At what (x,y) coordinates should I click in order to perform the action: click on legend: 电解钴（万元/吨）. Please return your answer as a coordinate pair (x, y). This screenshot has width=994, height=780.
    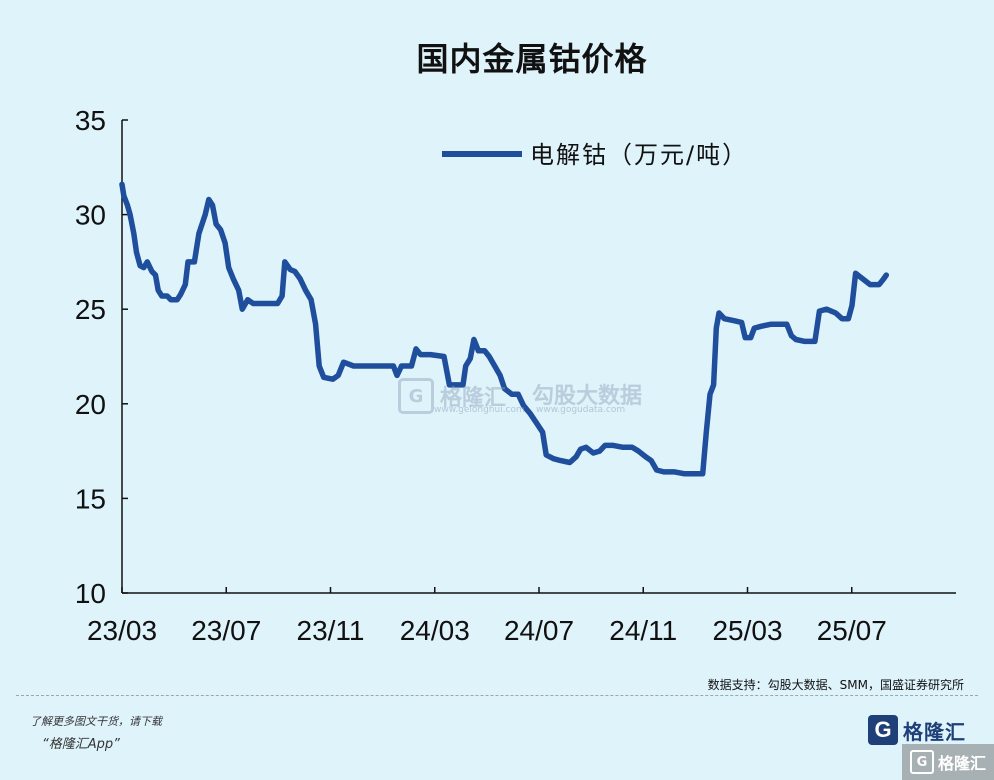
    Looking at the image, I should click on (595, 155).